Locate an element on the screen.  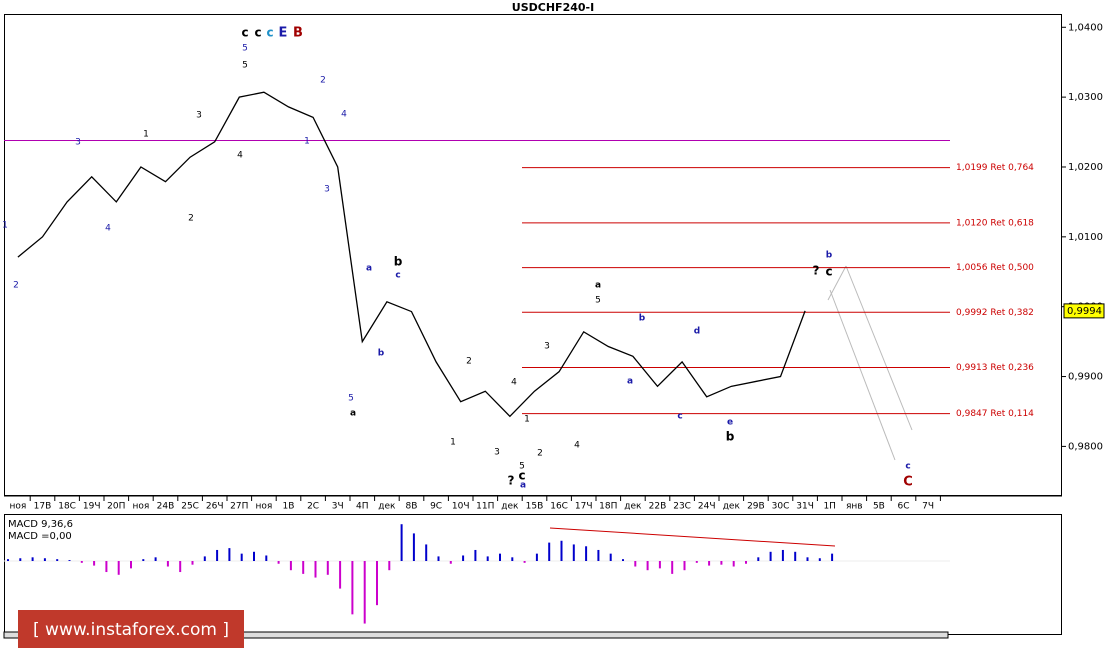
watermark: [ www.instaforex.com ] is located at coordinates (131, 630).